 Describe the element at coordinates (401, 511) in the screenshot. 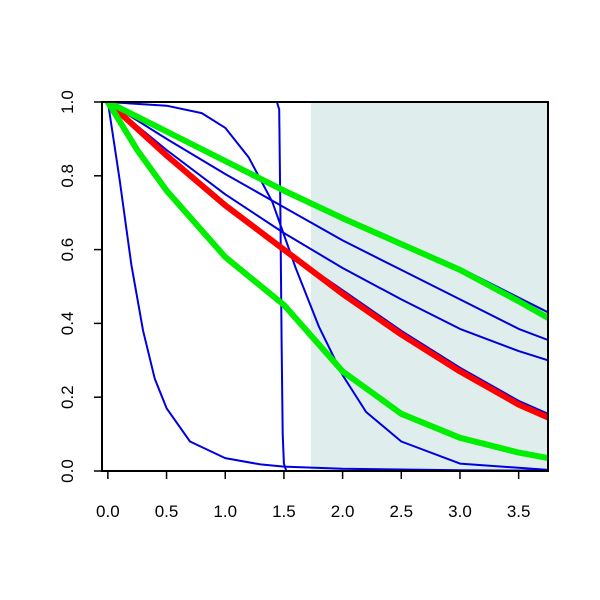

I see `x-tick-label: 2.5` at that location.